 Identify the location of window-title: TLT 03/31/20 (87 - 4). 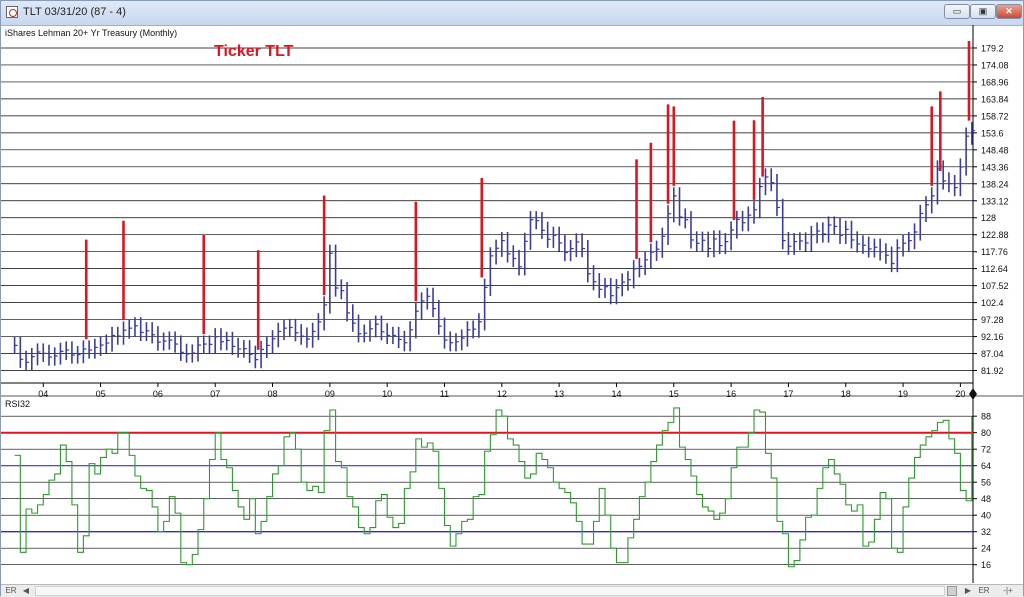
(74, 12).